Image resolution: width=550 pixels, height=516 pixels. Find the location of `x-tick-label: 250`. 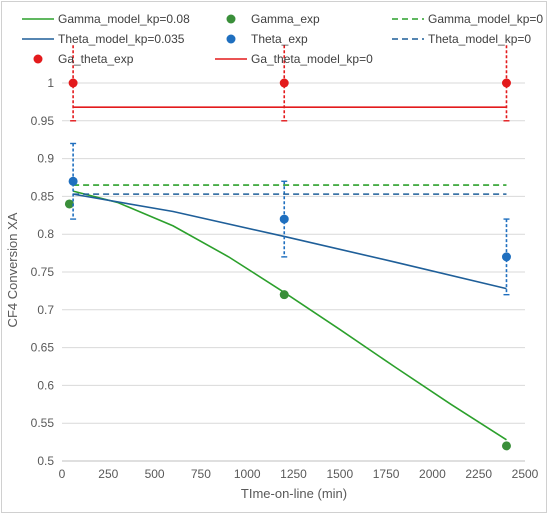

x-tick-label: 250 is located at coordinates (108, 474).